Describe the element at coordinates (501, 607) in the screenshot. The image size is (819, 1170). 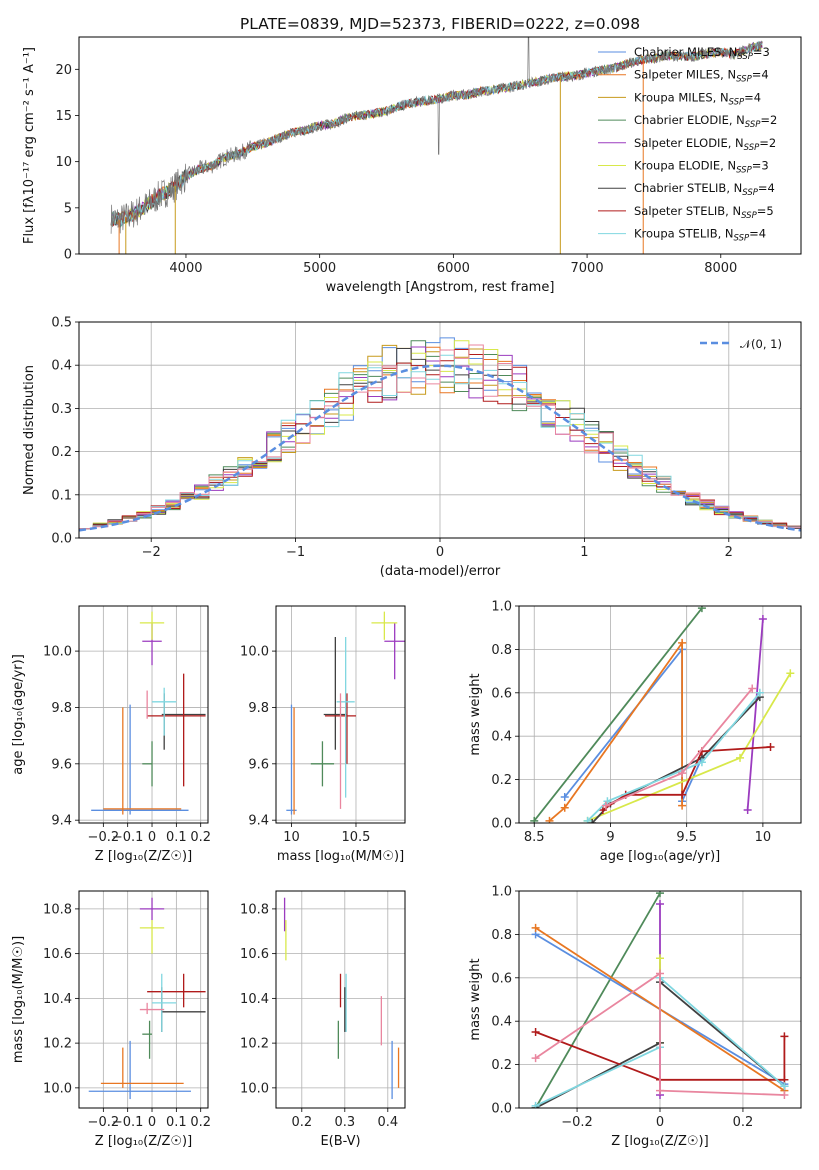
I see `y-tick-label: 1.0` at that location.